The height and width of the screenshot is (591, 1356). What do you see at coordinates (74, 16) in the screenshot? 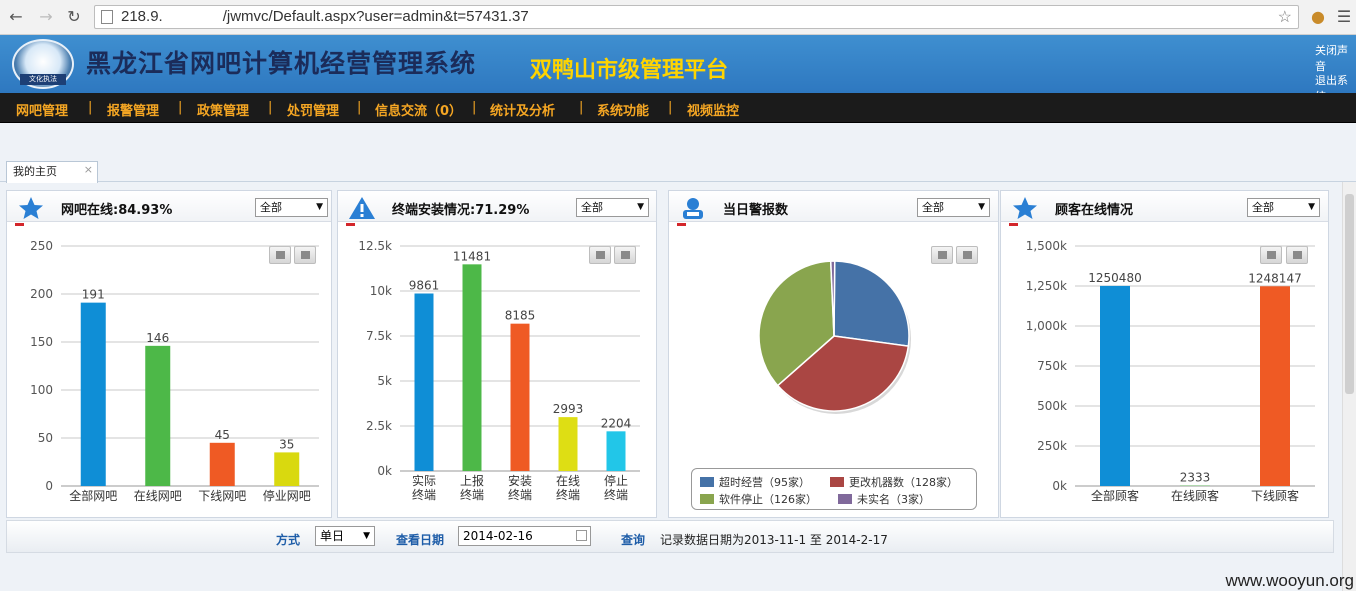
I see `reload-icon: ↻` at bounding box center [74, 16].